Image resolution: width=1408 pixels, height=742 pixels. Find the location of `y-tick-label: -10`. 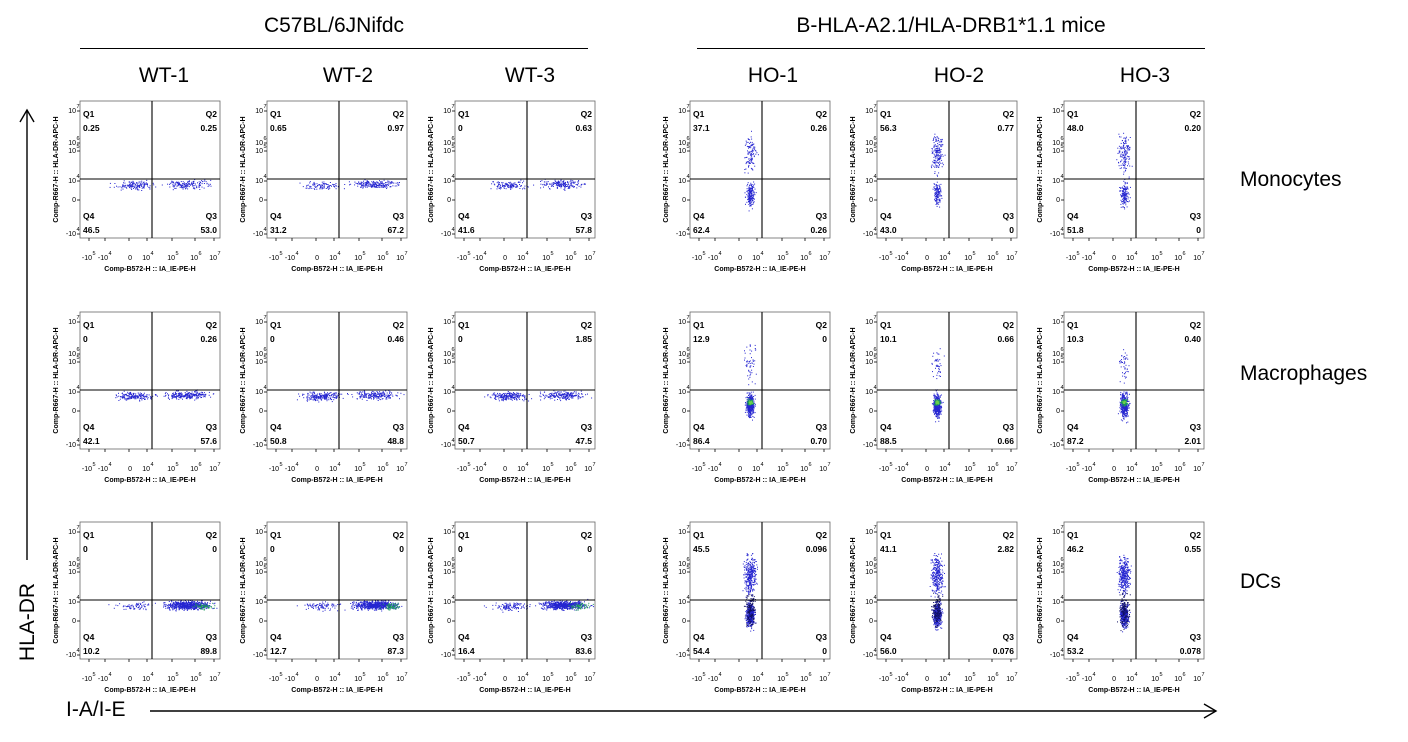

y-tick-label: -10 is located at coordinates (681, 445).